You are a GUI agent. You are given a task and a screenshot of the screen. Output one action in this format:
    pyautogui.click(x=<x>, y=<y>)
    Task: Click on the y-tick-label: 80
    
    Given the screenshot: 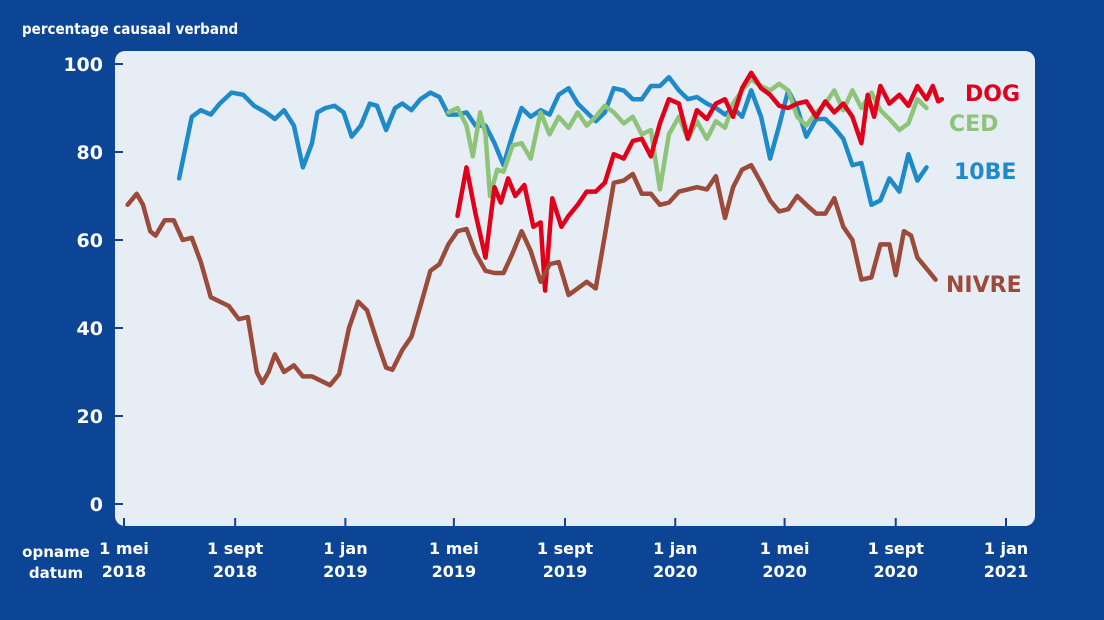 What is the action you would take?
    pyautogui.click(x=90, y=153)
    